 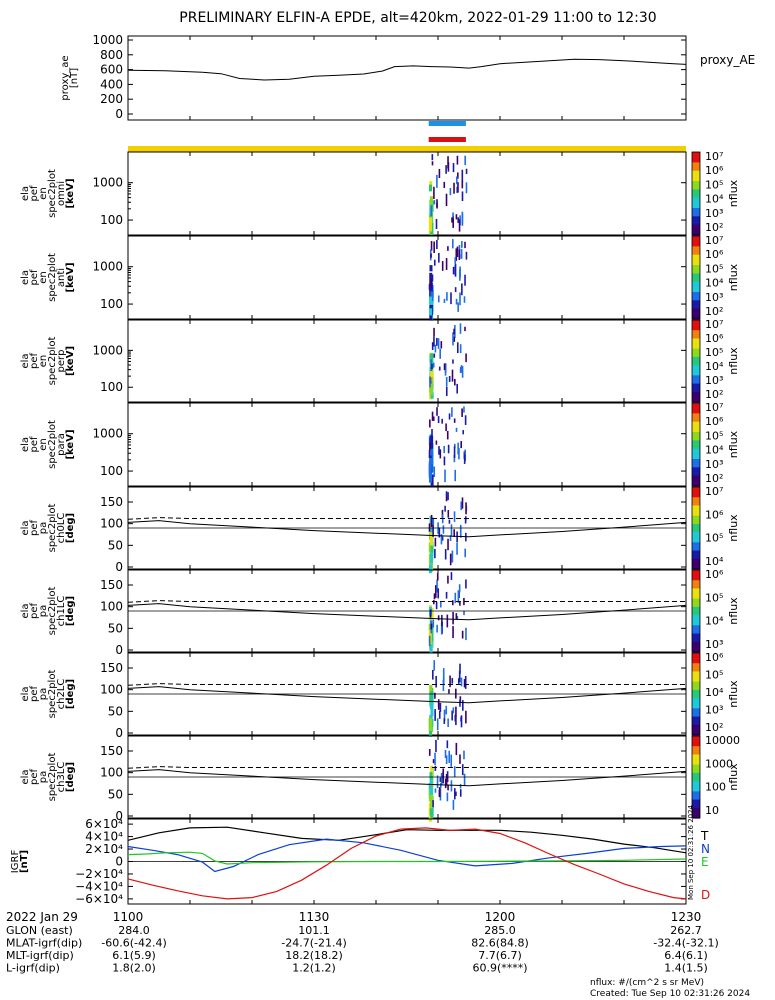 What do you see at coordinates (61, 694) in the screenshot?
I see `y-axis-label: ch2LC` at bounding box center [61, 694].